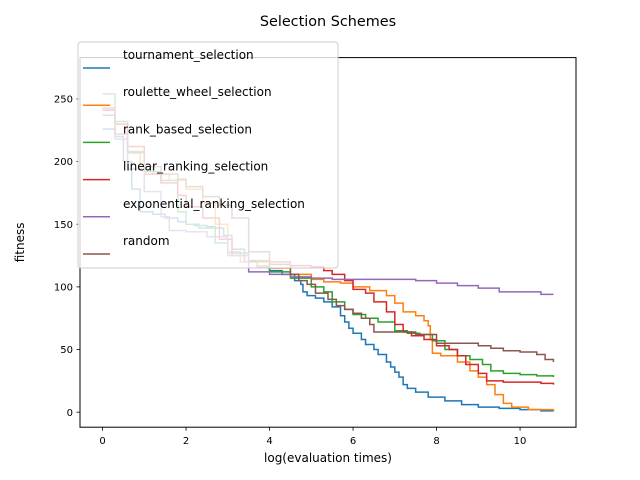 Image resolution: width=640 pixels, height=480 pixels. What do you see at coordinates (187, 129) in the screenshot?
I see `legend-label-2: rank_based_selection` at bounding box center [187, 129].